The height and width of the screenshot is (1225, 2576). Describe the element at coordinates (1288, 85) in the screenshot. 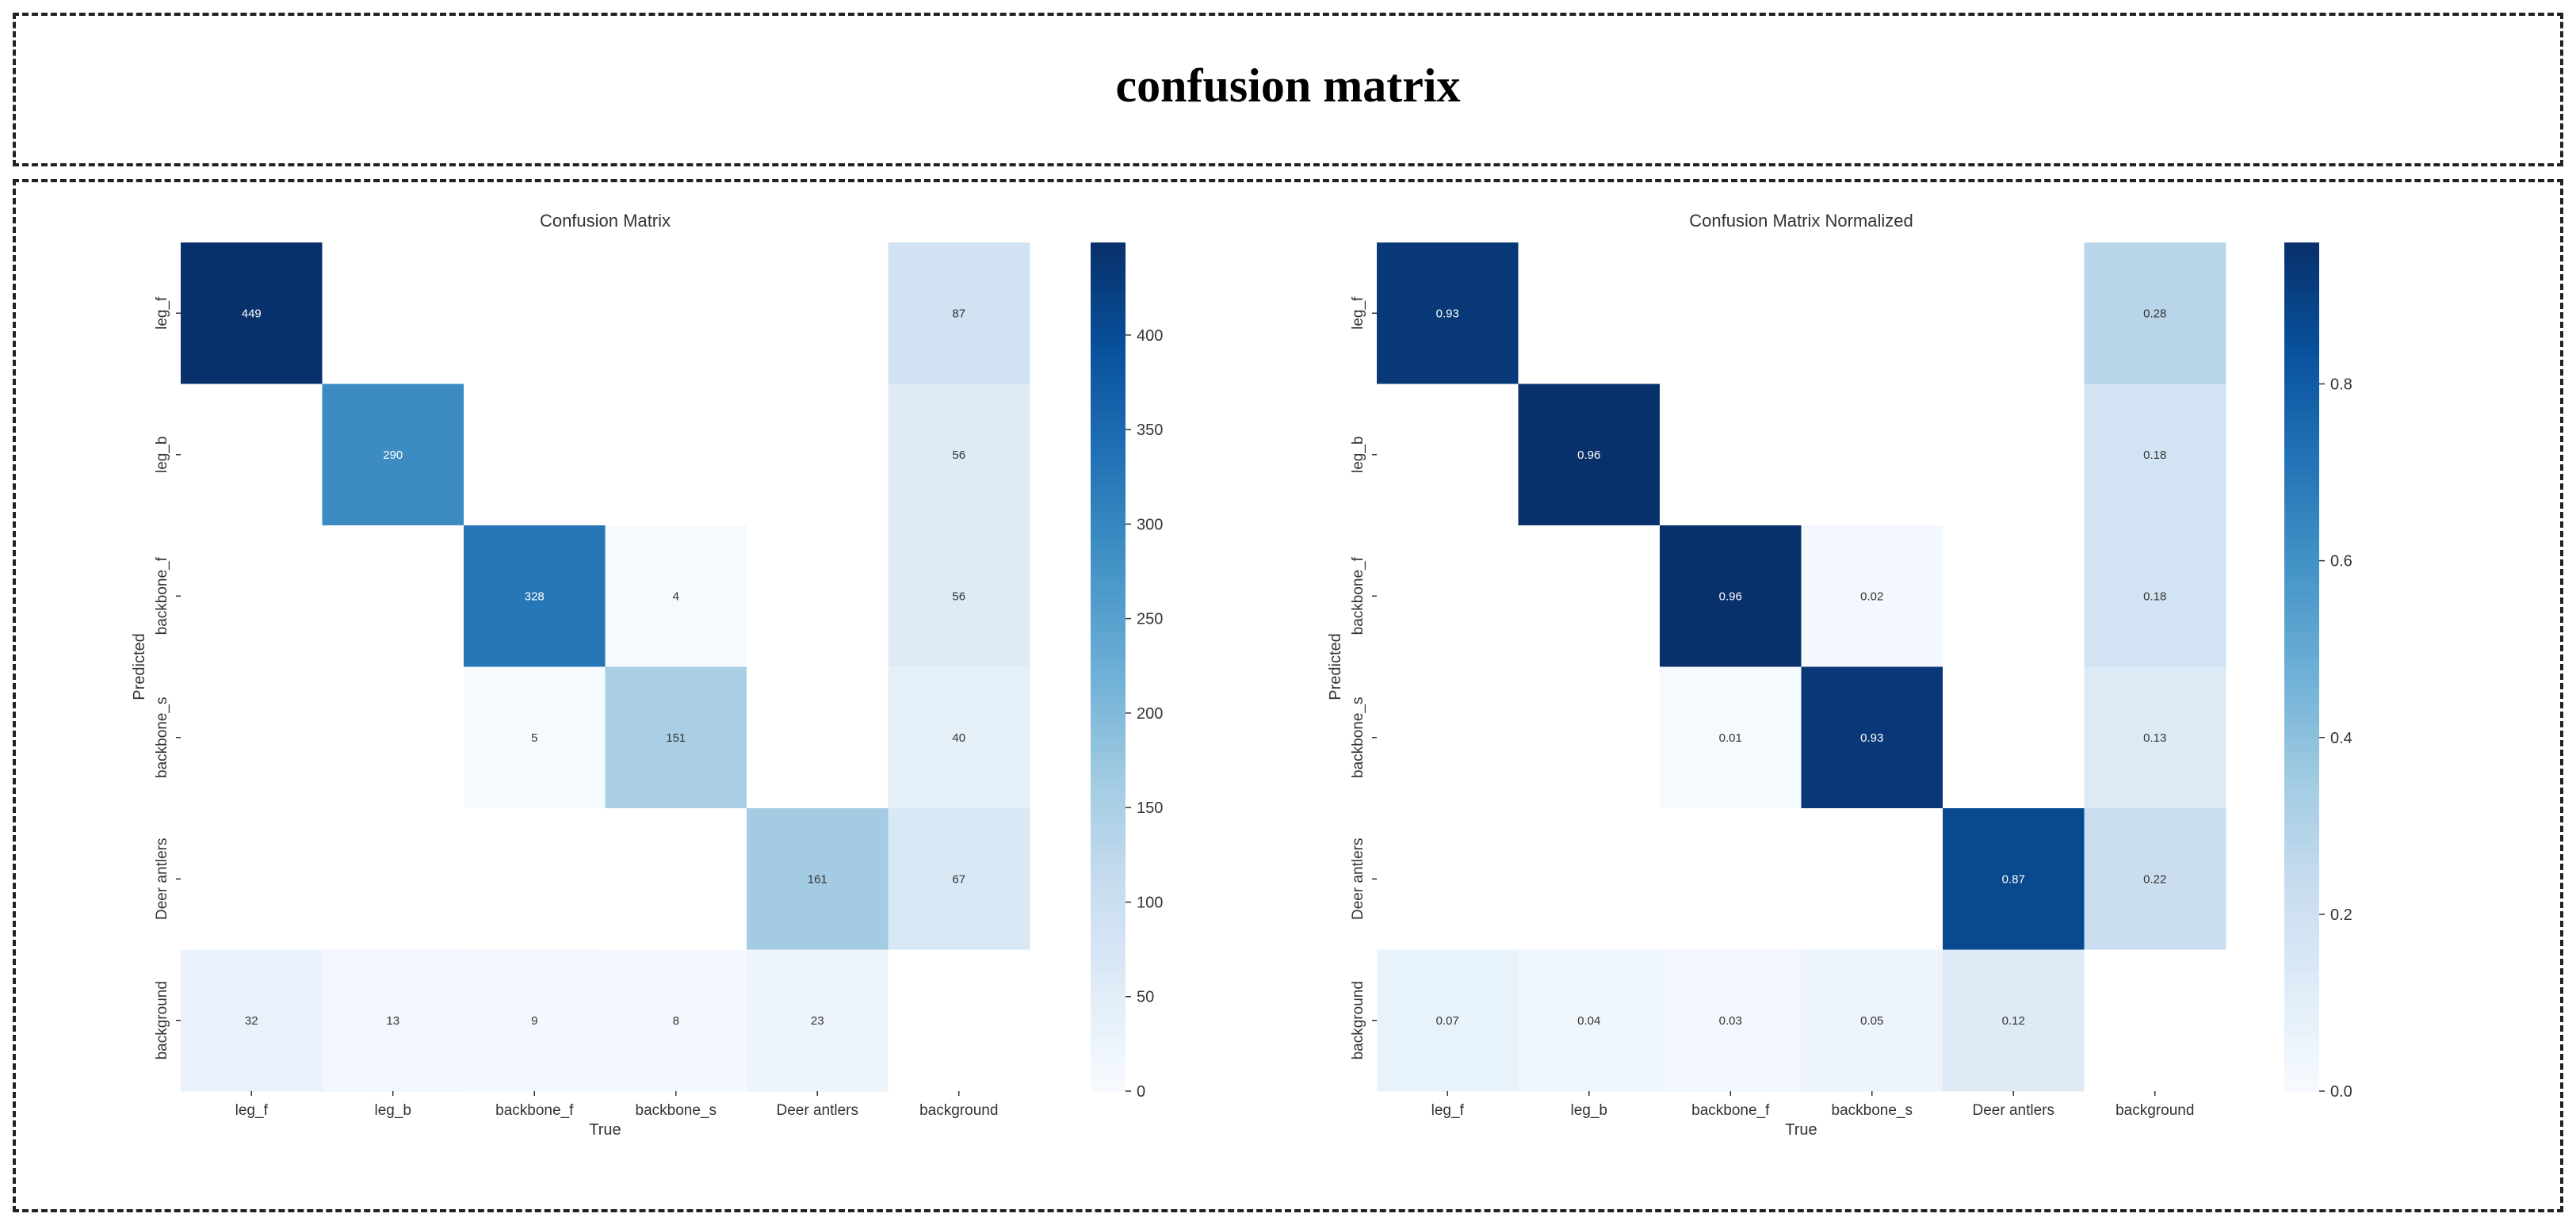

I see `page-title: confusion matrix` at that location.